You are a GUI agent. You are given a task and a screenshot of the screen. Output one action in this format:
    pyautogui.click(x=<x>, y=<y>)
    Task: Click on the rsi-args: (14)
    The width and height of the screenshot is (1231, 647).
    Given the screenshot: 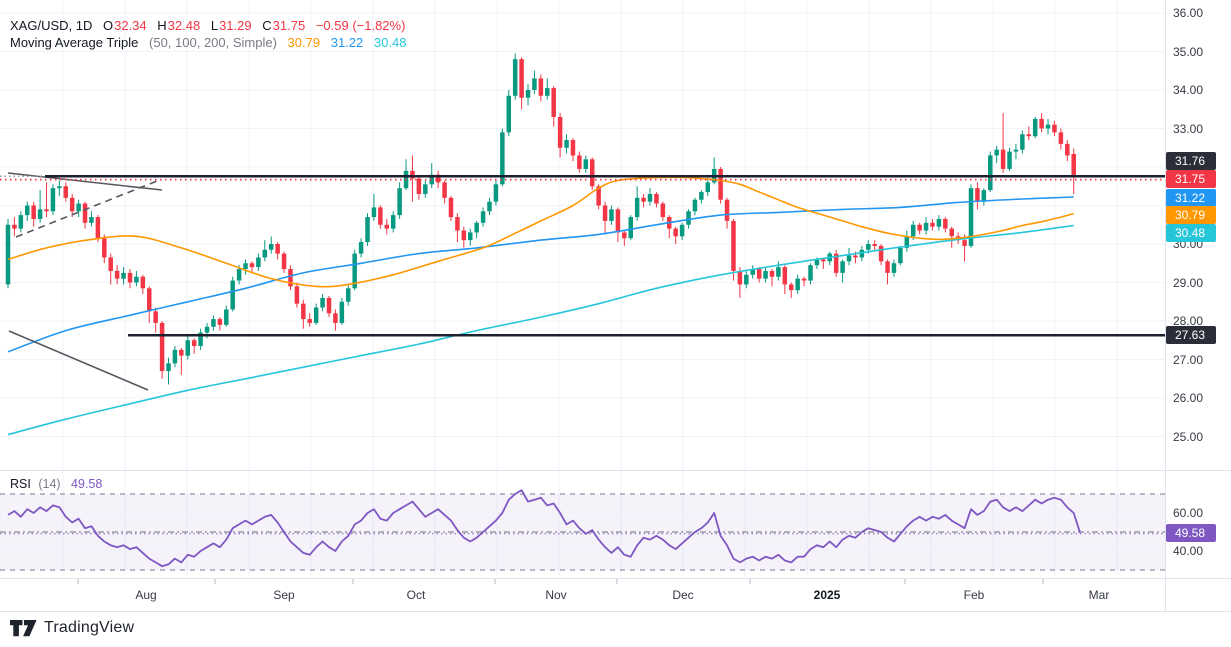 What is the action you would take?
    pyautogui.click(x=49, y=484)
    